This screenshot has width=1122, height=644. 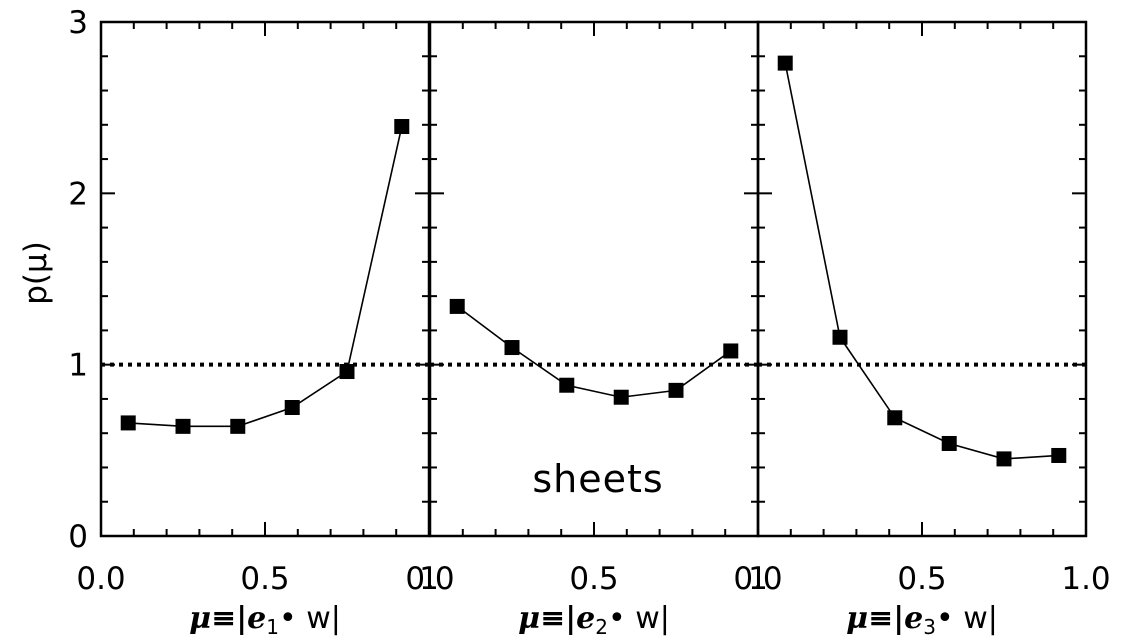 I want to click on x-axis-label-subscript: 1, so click(x=272, y=627).